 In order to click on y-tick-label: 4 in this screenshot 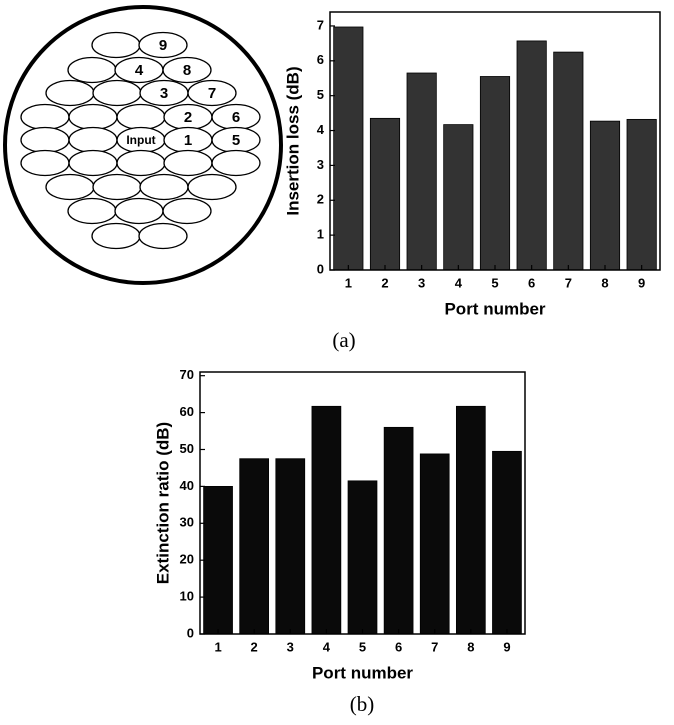, I will do `click(321, 129)`.